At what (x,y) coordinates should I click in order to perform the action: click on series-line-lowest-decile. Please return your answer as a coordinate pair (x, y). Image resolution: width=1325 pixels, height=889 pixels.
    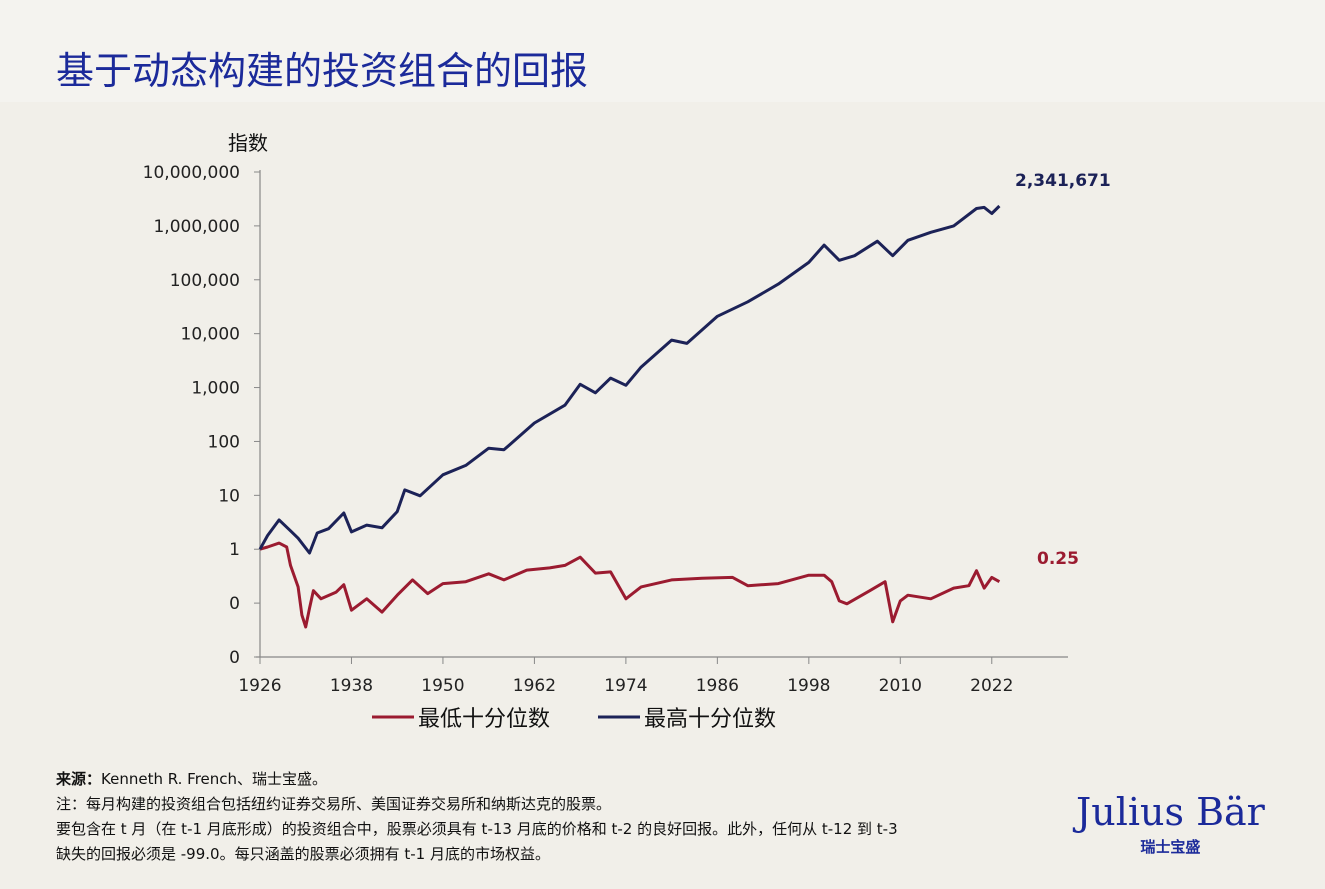
    Looking at the image, I should click on (630, 585).